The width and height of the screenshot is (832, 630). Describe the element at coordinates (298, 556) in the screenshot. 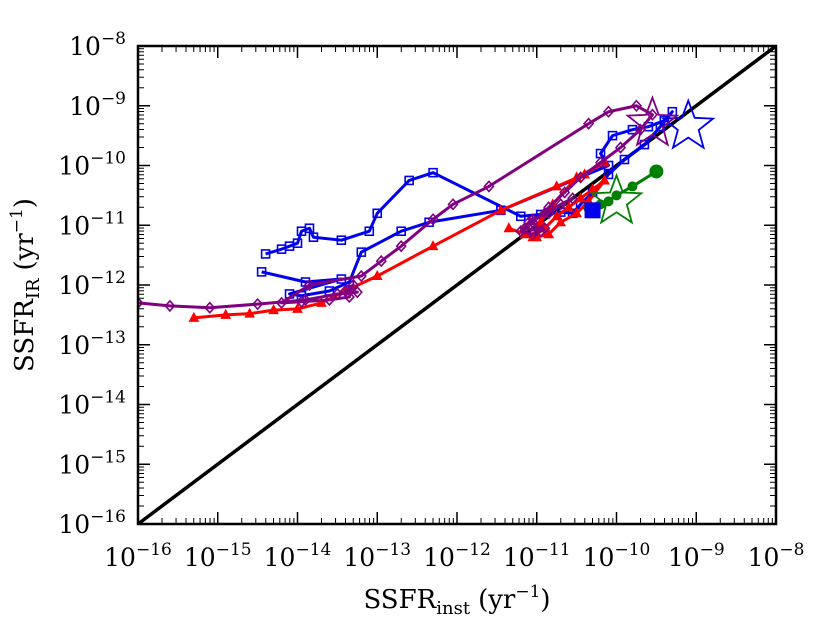

I see `x-tick-label: 10−14` at that location.